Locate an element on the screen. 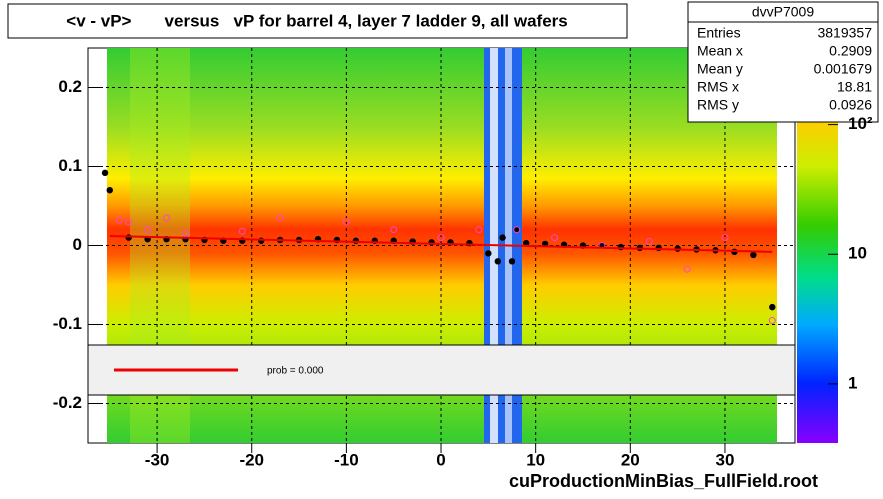  x-tick-label: -10 is located at coordinates (346, 459).